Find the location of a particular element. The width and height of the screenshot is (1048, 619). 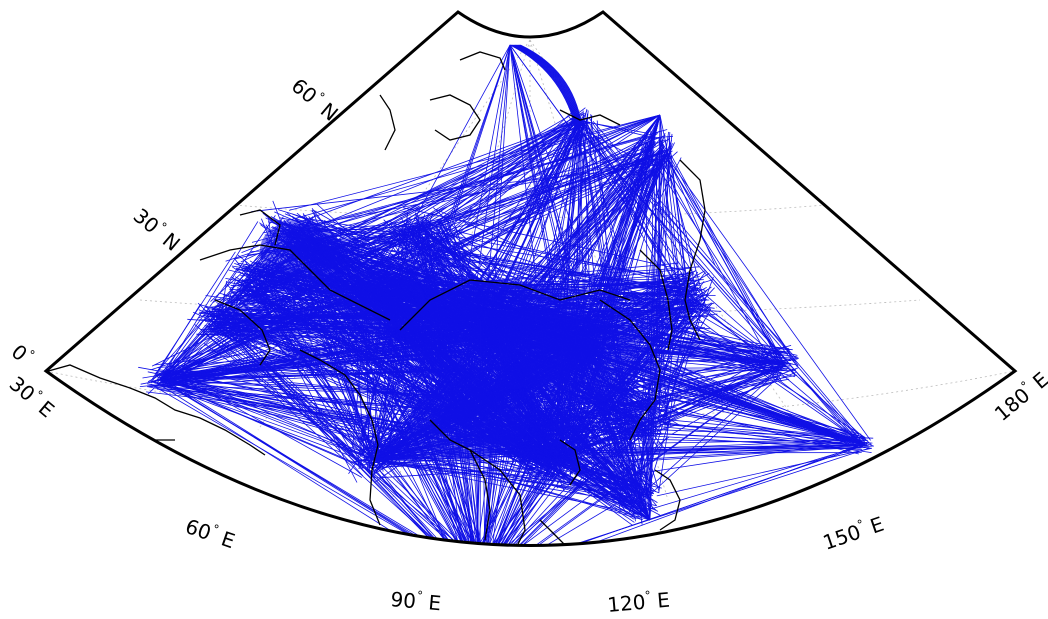

route-density is located at coordinates (580, 360).